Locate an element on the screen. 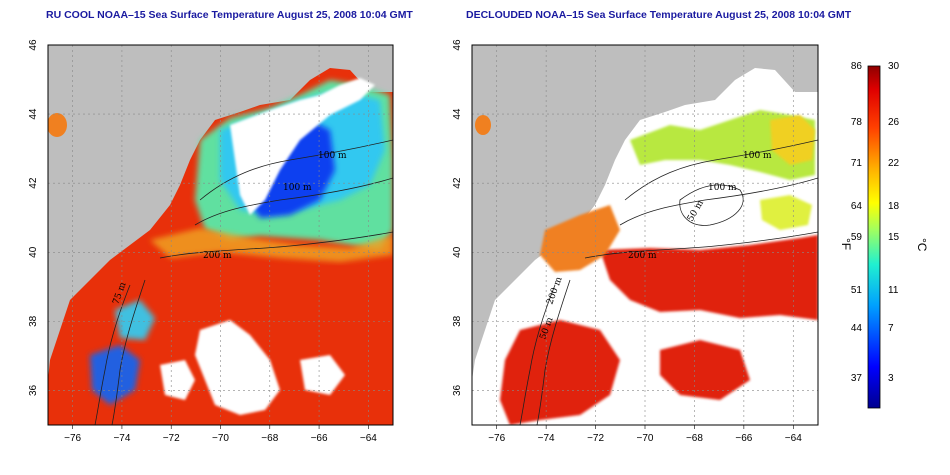 The height and width of the screenshot is (475, 950). cloud-patch-south is located at coordinates (237, 367).